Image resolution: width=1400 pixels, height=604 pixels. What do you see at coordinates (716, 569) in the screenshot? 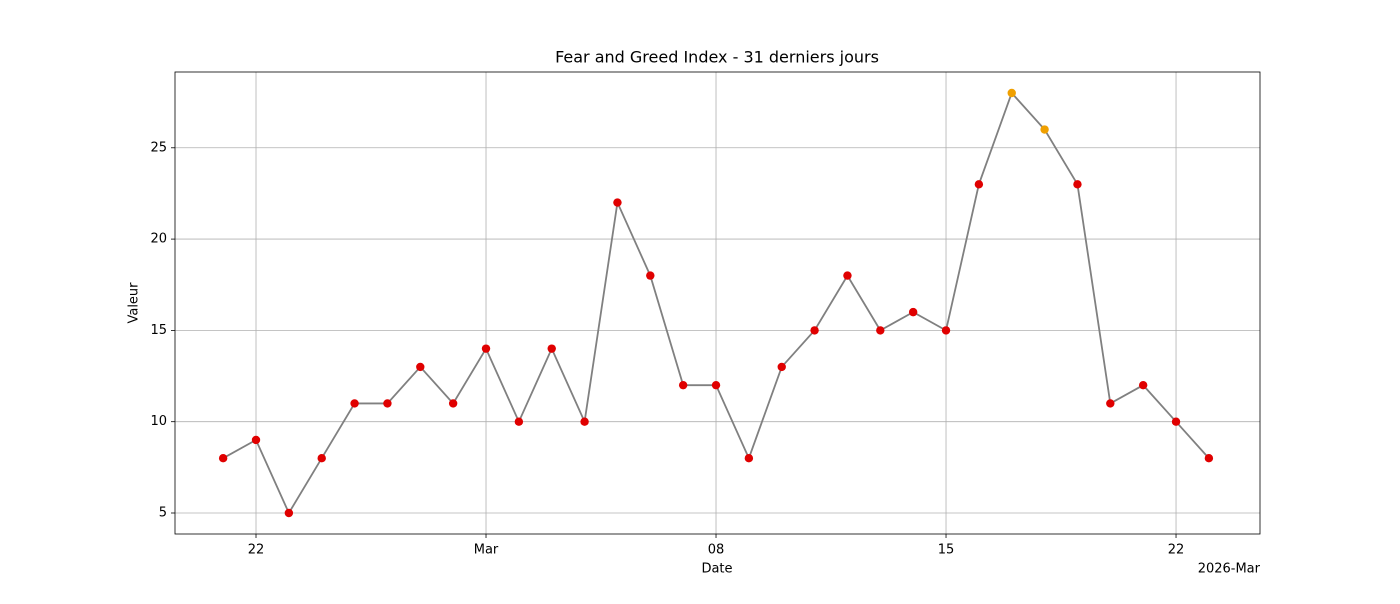
I see `x-axis-label: Date` at bounding box center [716, 569].